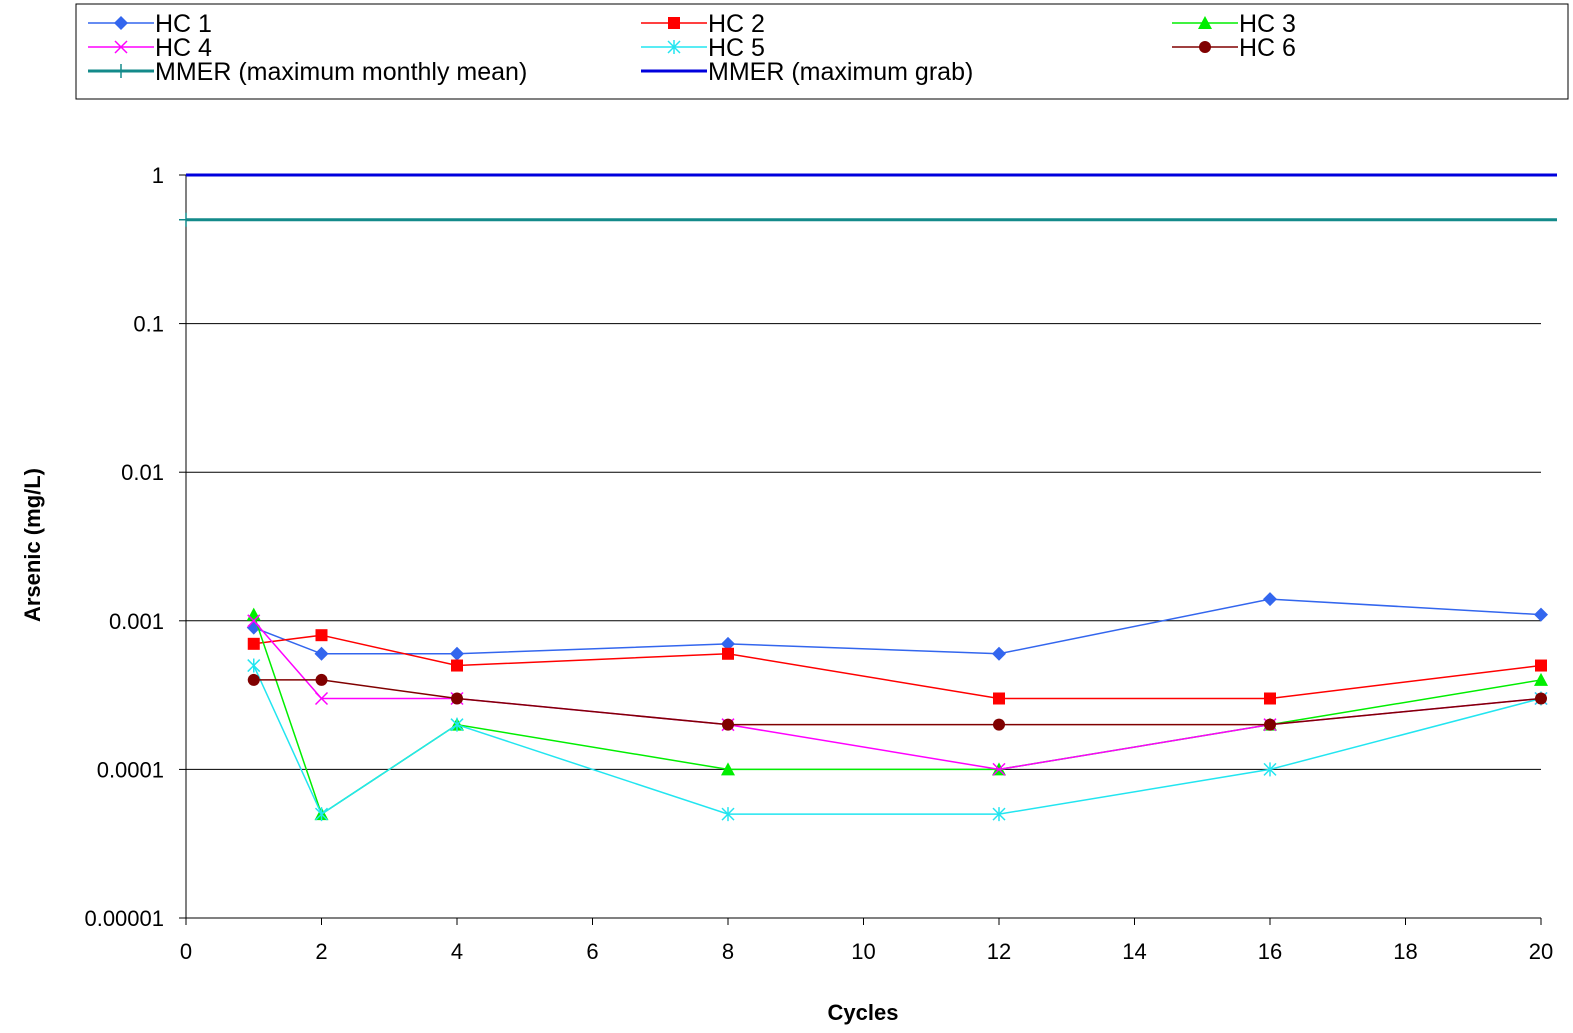 The width and height of the screenshot is (1573, 1033). What do you see at coordinates (840, 72) in the screenshot?
I see `legend-label: MMER (maximum grab)` at bounding box center [840, 72].